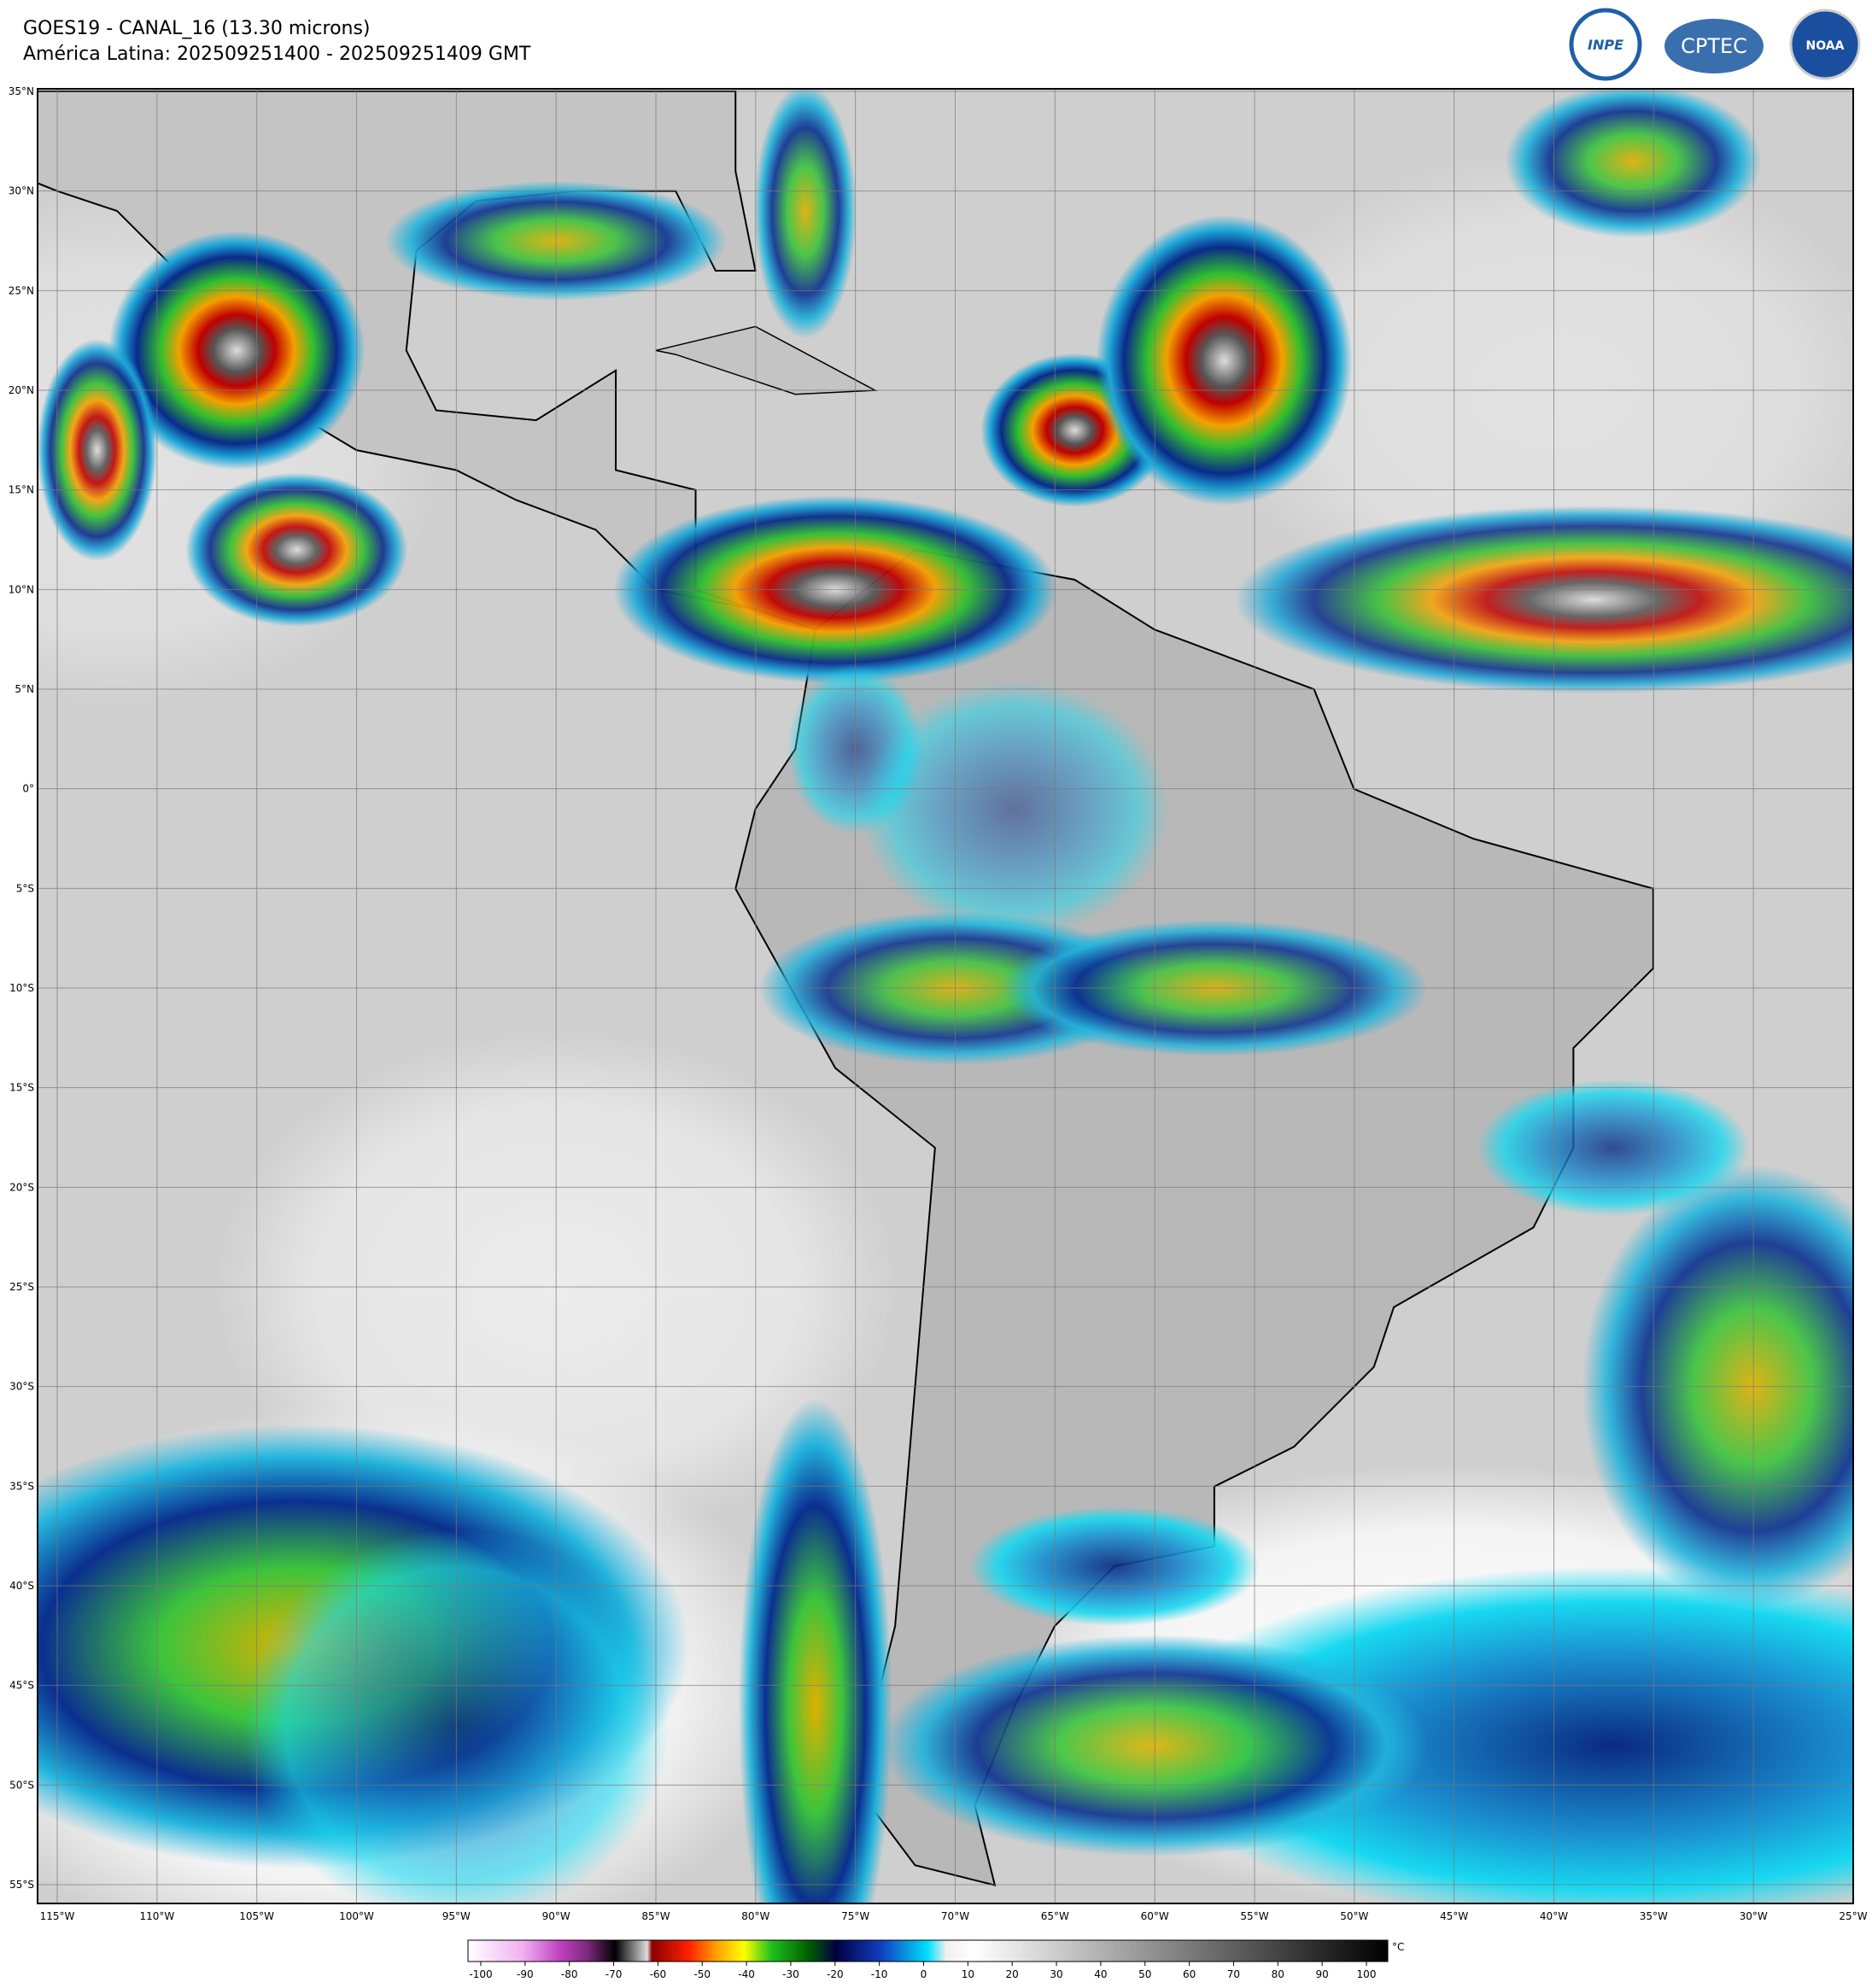  What do you see at coordinates (457, 1916) in the screenshot?
I see `lon-label: 95°W` at bounding box center [457, 1916].